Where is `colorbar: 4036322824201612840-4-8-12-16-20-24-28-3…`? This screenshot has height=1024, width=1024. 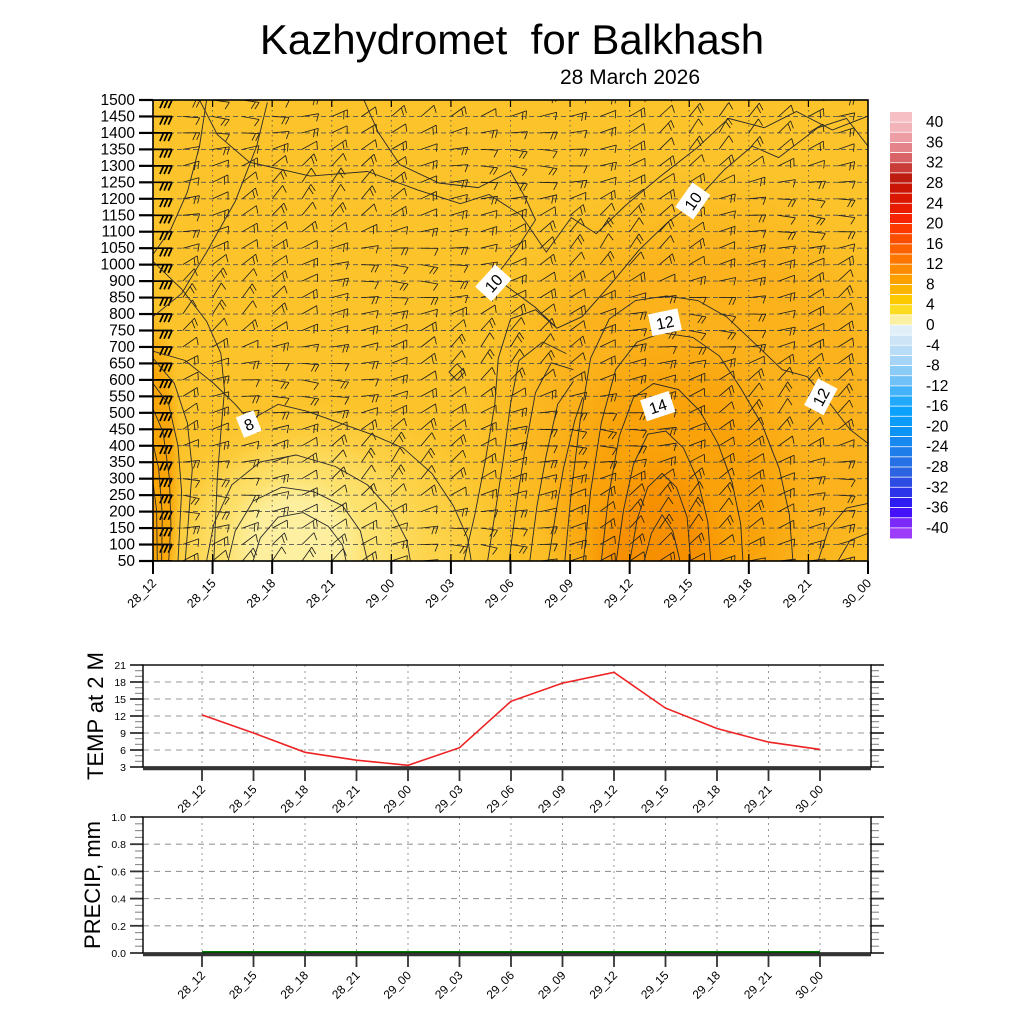
colorbar: 4036322824201612840-4-8-12-16-20-24-28-3… is located at coordinates (919, 325).